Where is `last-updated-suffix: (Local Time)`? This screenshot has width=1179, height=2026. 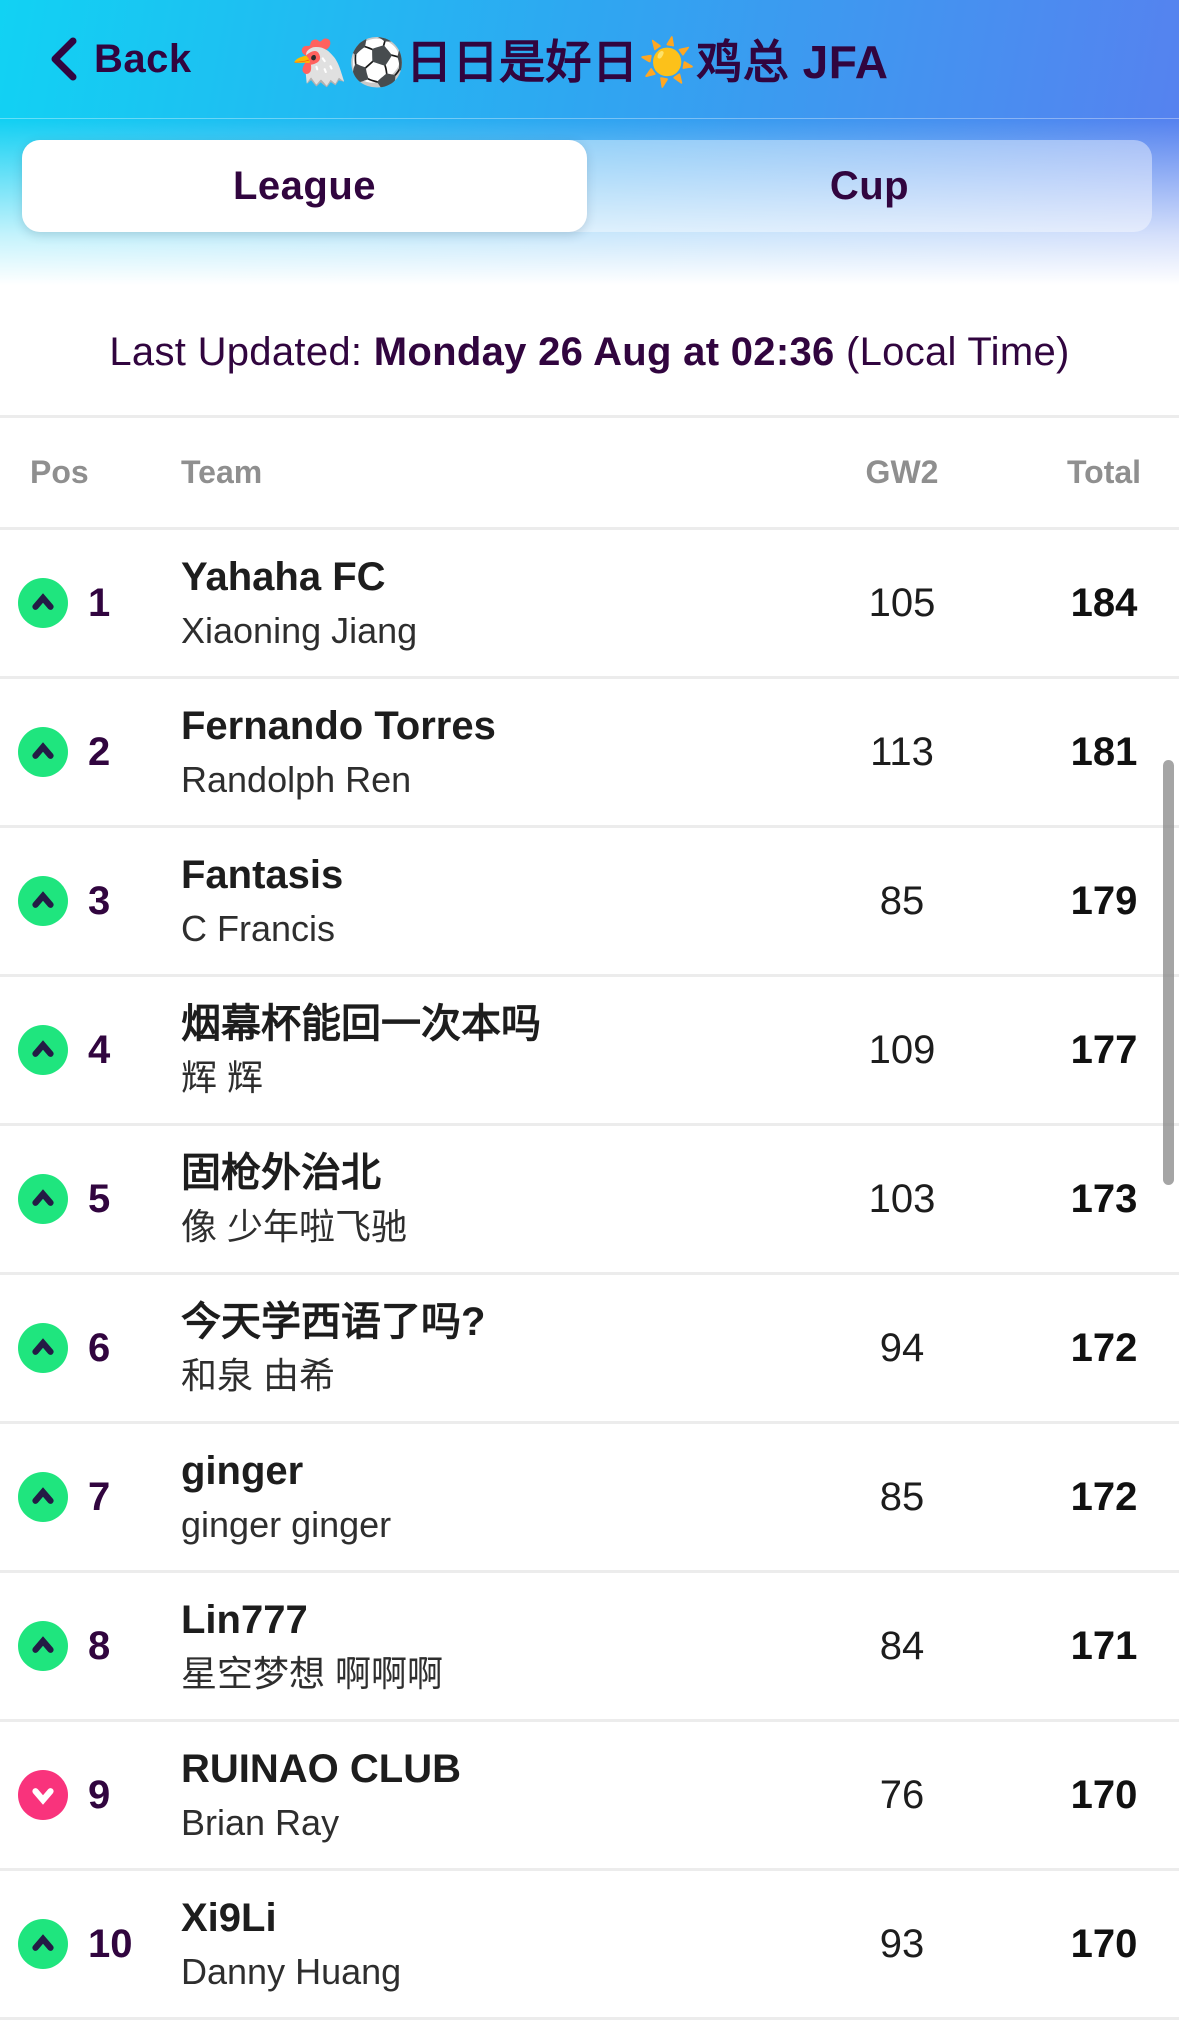
last-updated-suffix: (Local Time) is located at coordinates (952, 352).